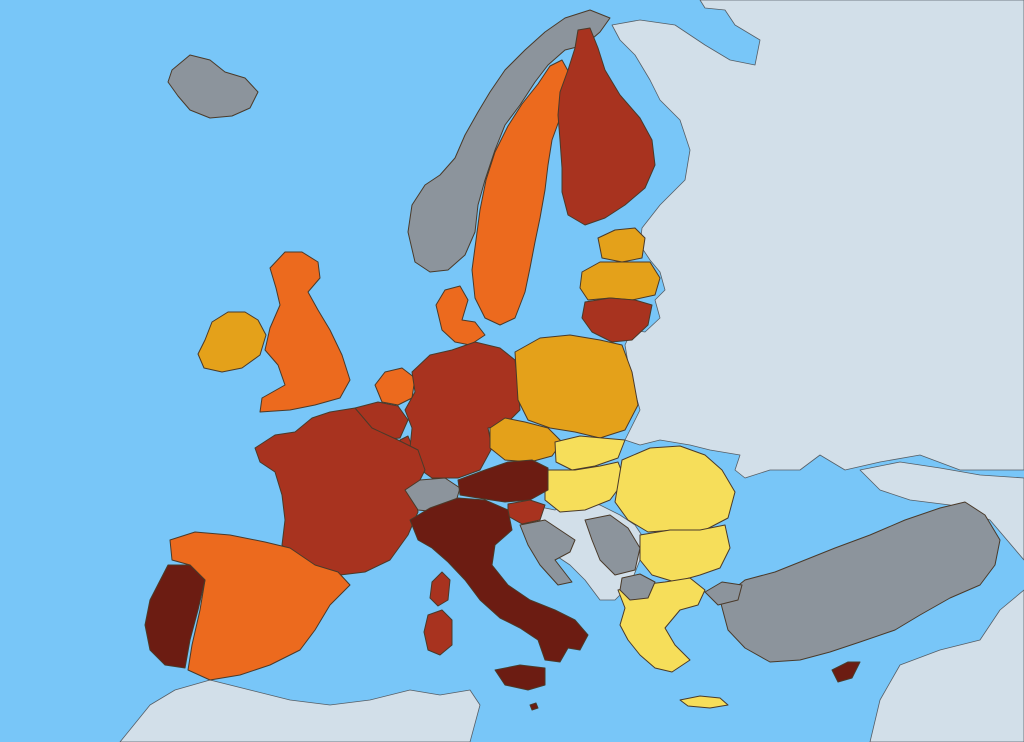 Image resolution: width=1024 pixels, height=742 pixels. What do you see at coordinates (520, 677) in the screenshot?
I see `sicily` at bounding box center [520, 677].